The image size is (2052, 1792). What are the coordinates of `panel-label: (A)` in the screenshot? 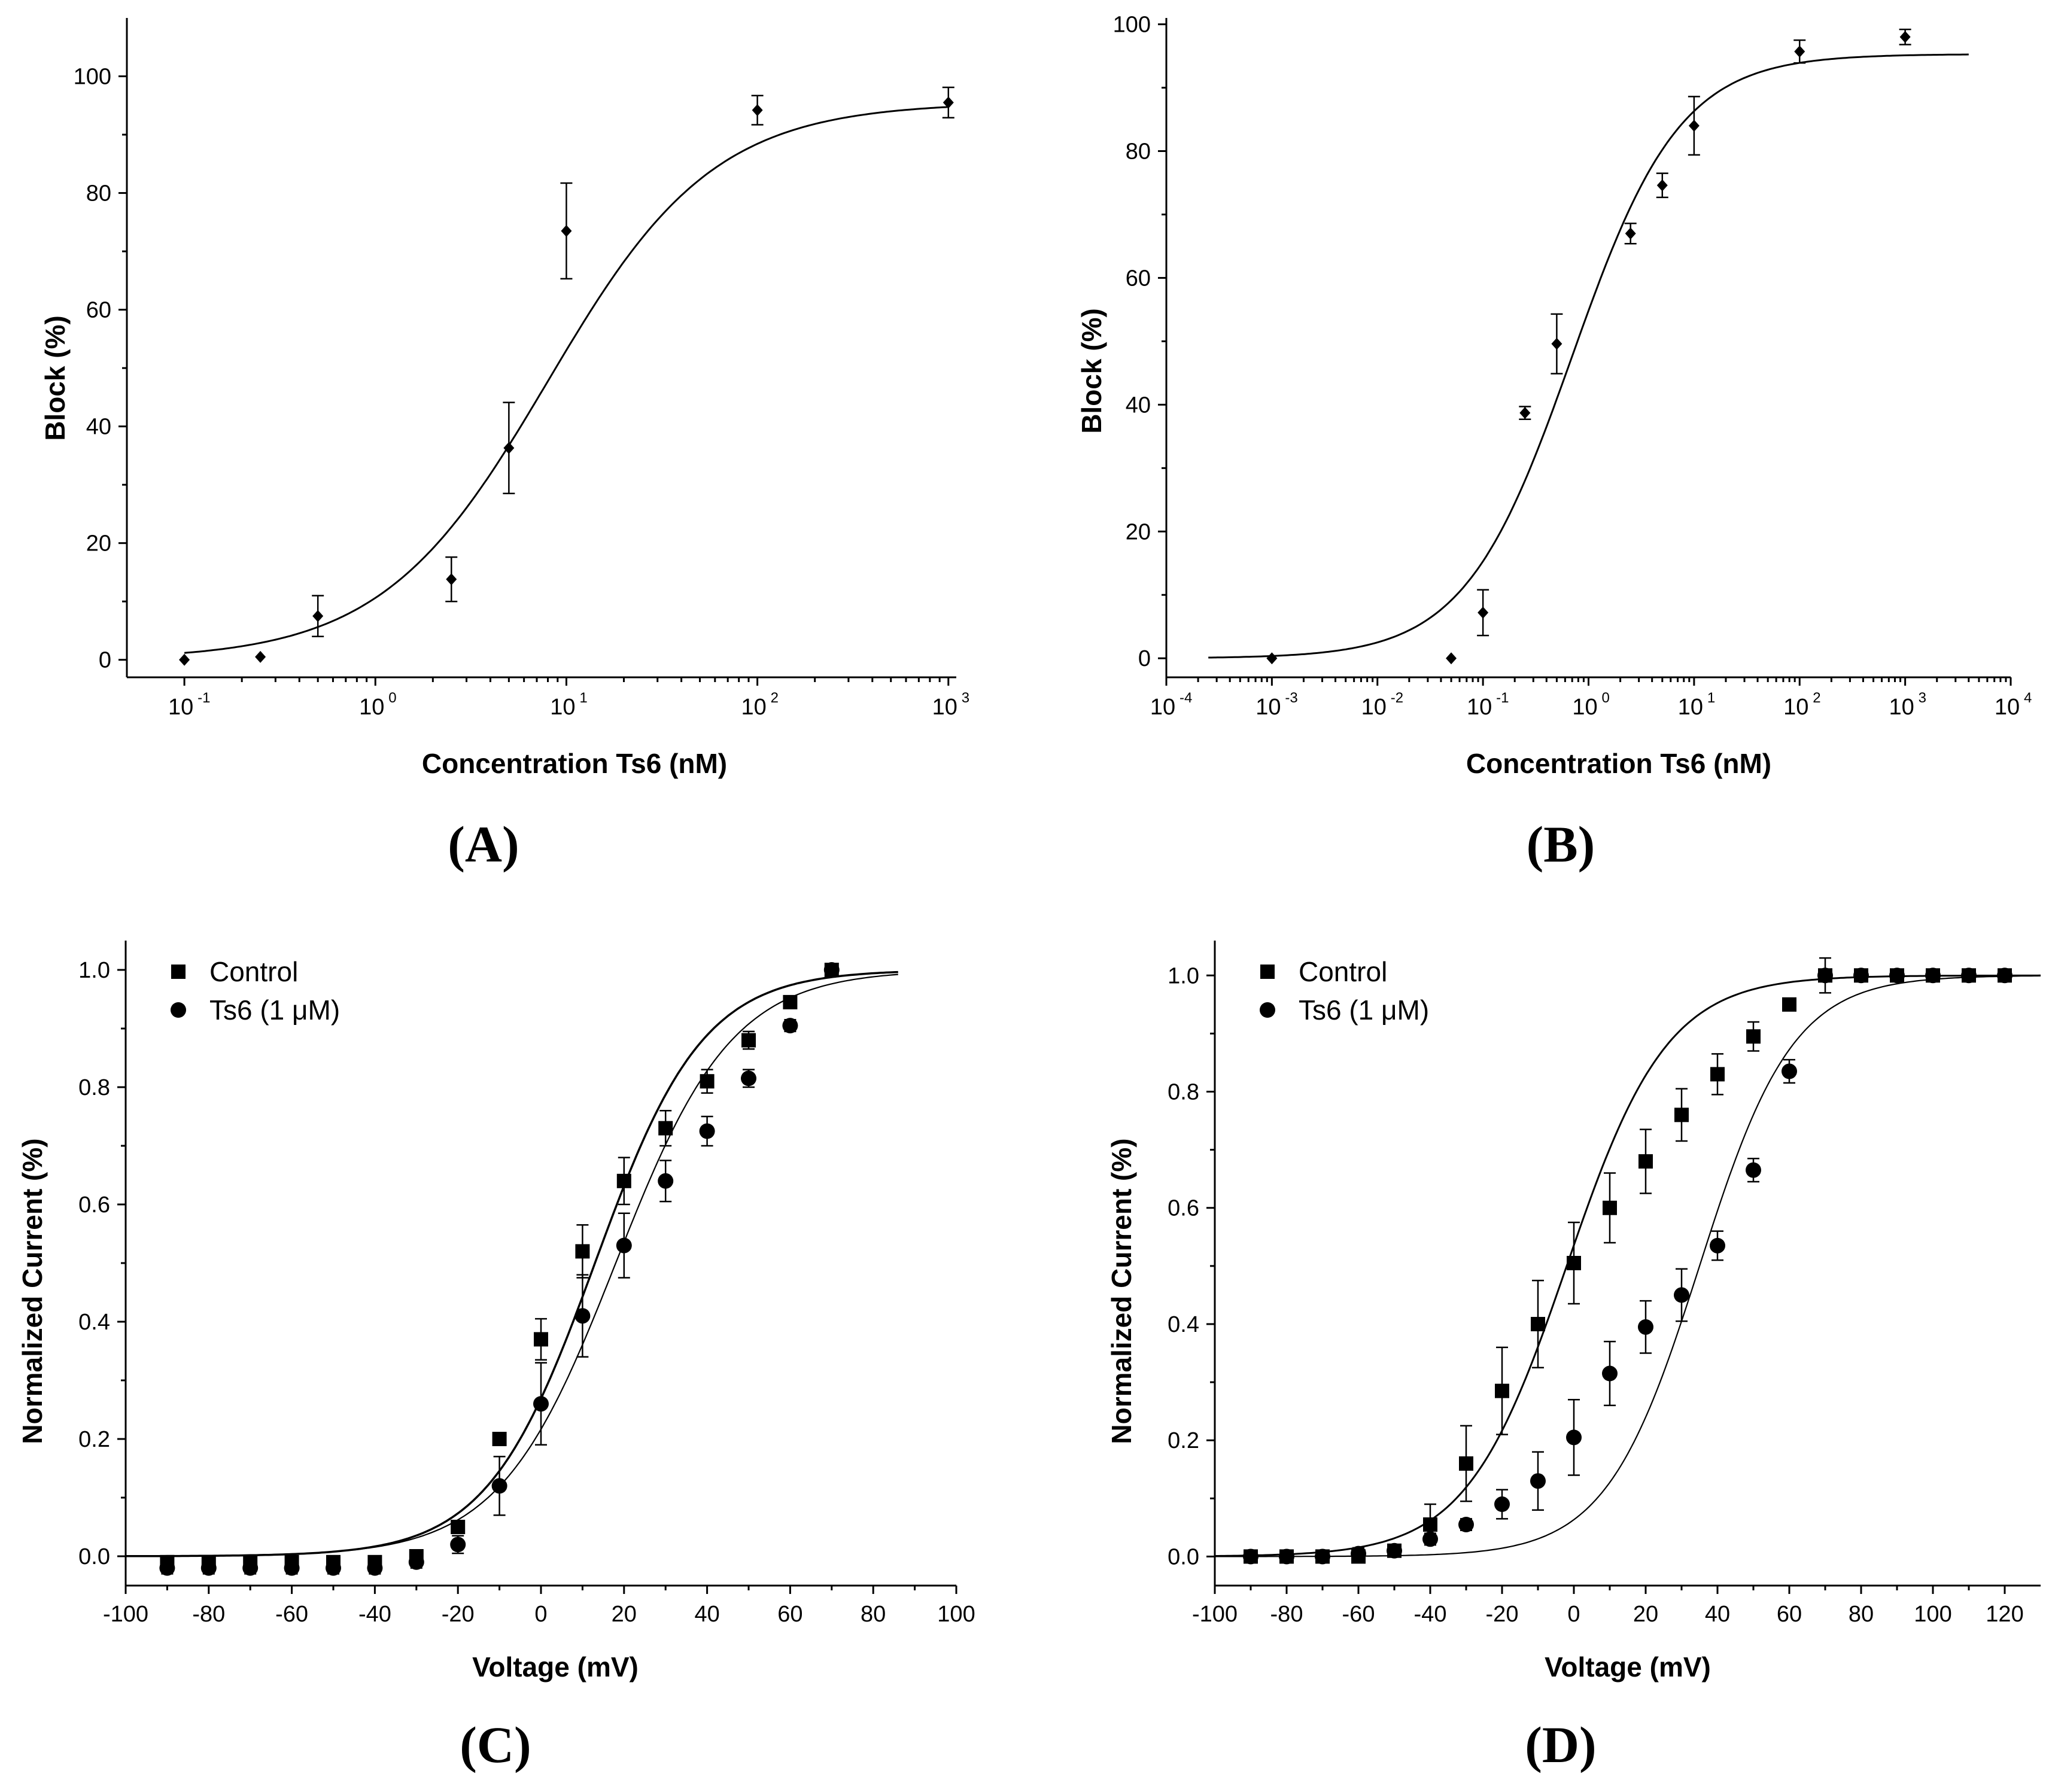 It's located at (484, 844).